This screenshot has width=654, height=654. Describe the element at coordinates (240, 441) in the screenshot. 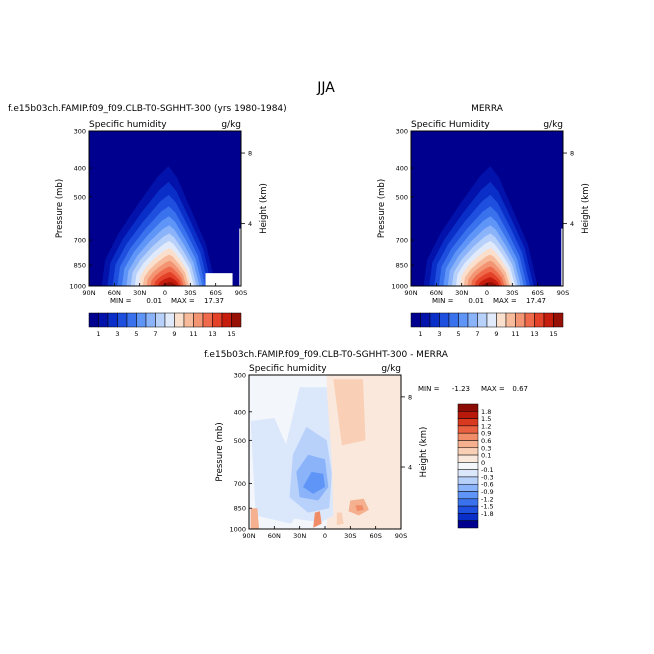

I see `diff-y-tick-label: 500` at that location.